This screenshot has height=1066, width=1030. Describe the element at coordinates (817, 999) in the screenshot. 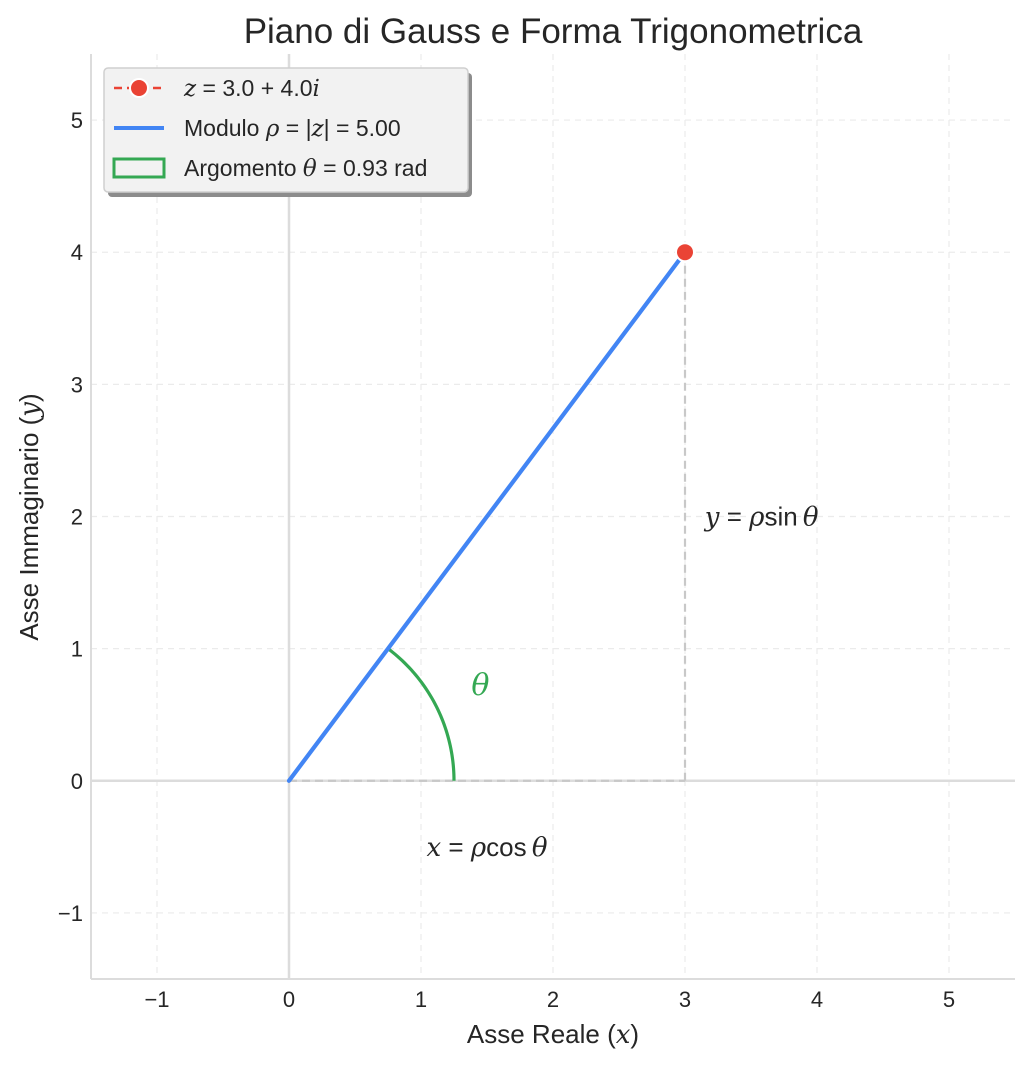

I see `x-tick-label-5: 4` at that location.